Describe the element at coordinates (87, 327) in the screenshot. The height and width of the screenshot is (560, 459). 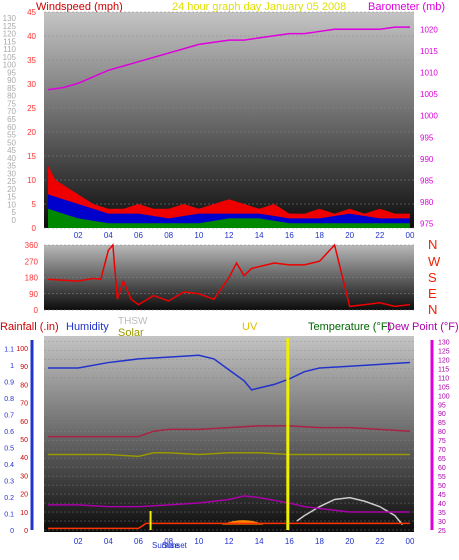
I see `humidity-label: Humidity` at that location.